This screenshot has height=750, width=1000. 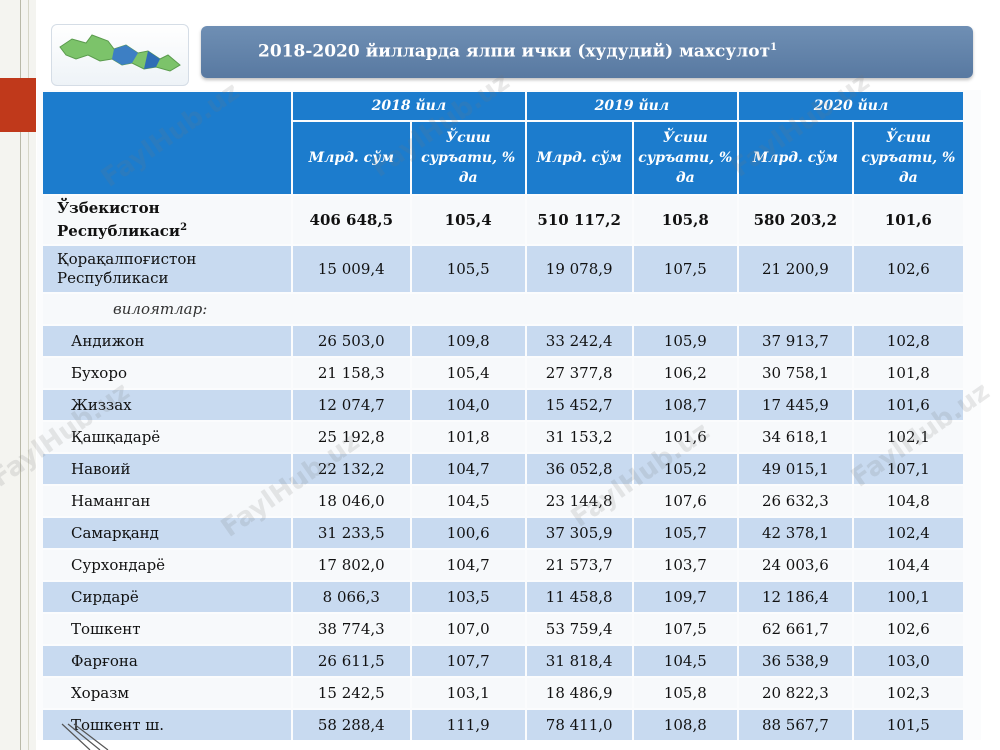 What do you see at coordinates (795, 597) in the screenshot?
I see `value-2020: 12 186,4` at bounding box center [795, 597].